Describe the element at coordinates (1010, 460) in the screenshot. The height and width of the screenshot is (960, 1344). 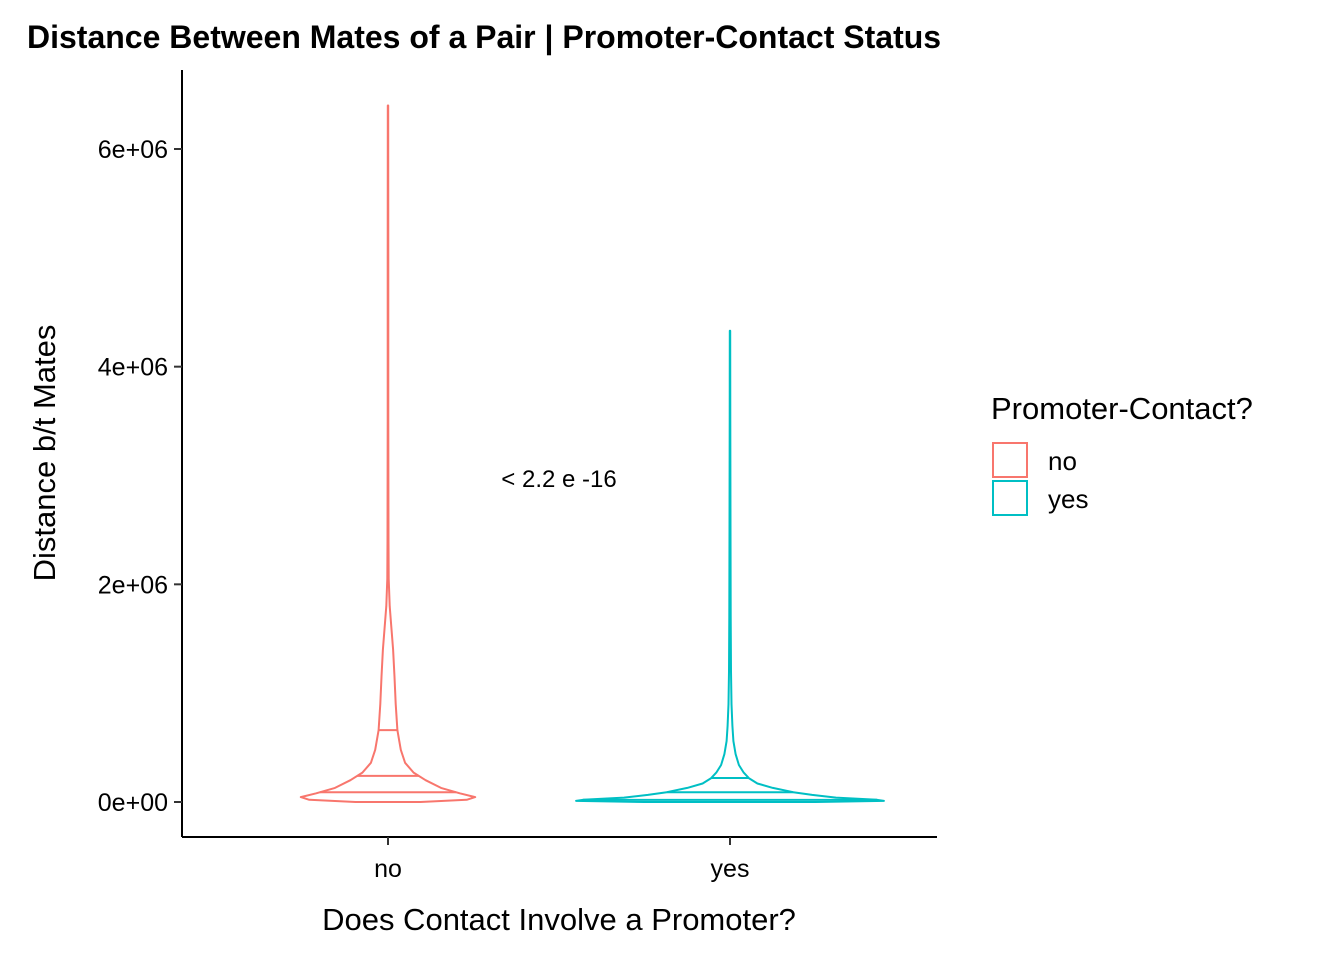
I see `legend-key-no` at that location.